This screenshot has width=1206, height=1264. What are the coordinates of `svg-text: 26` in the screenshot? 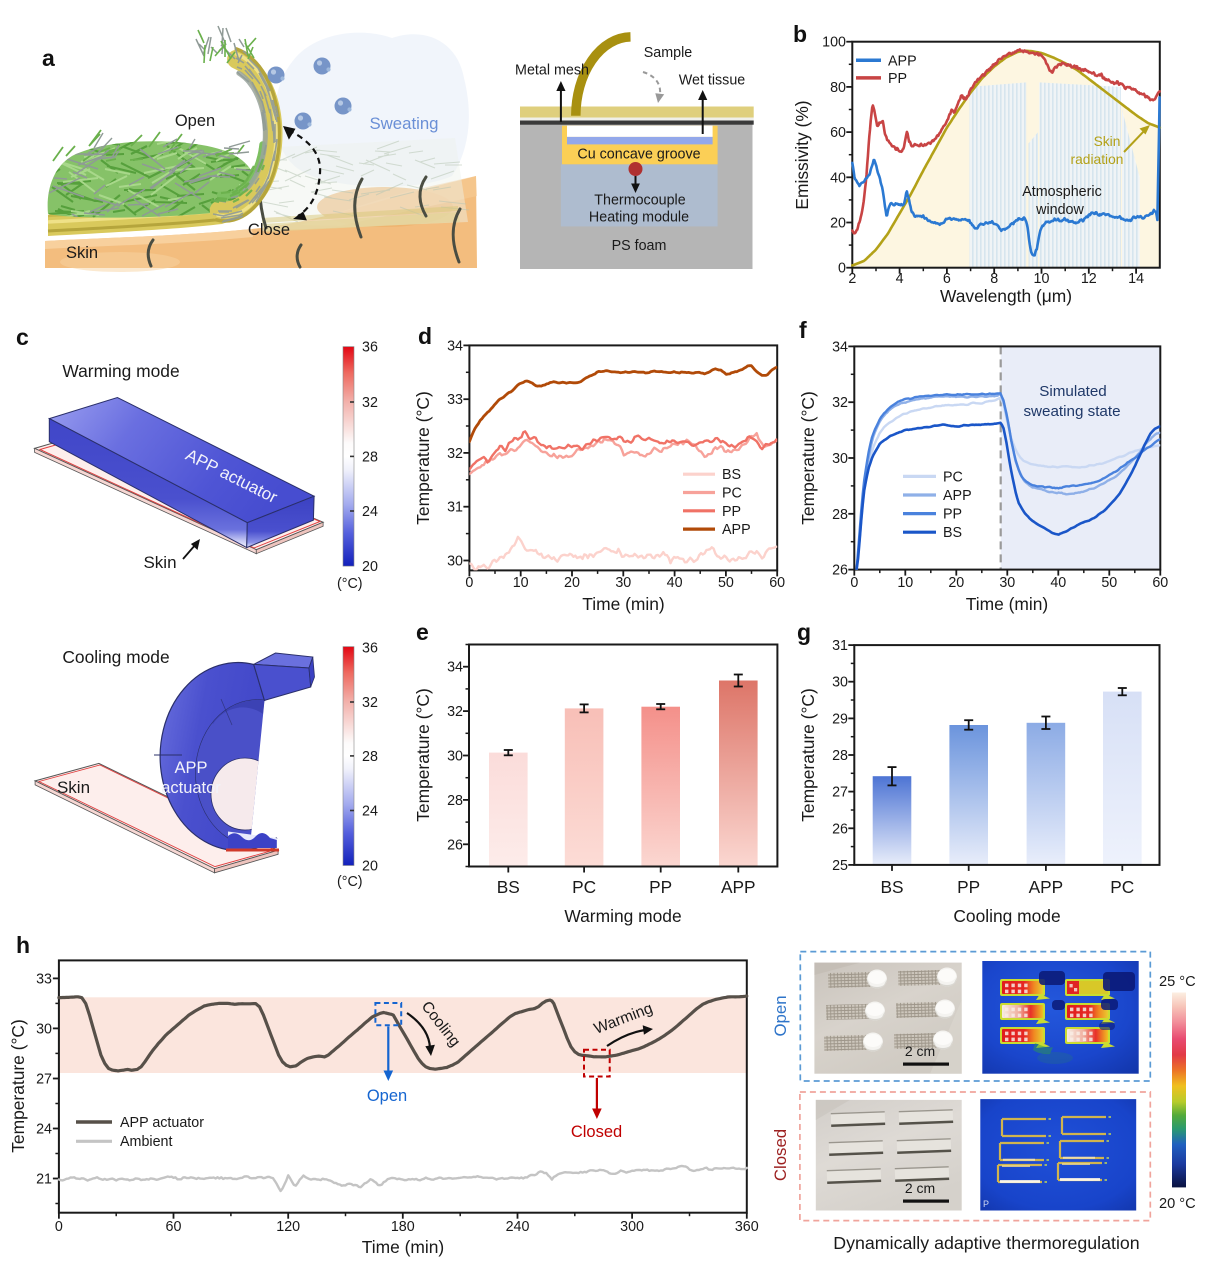 It's located at (840, 571).